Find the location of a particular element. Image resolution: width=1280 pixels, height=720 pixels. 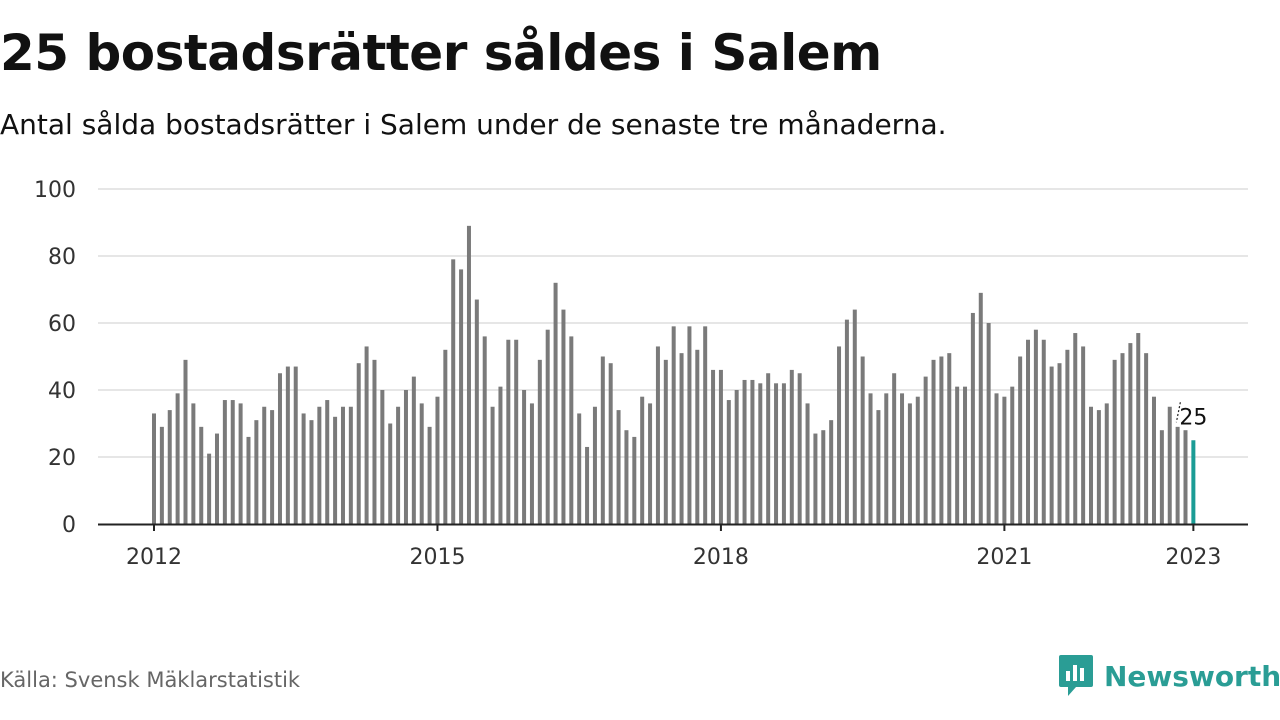

x-tick-label: 2023 is located at coordinates (1193, 557).